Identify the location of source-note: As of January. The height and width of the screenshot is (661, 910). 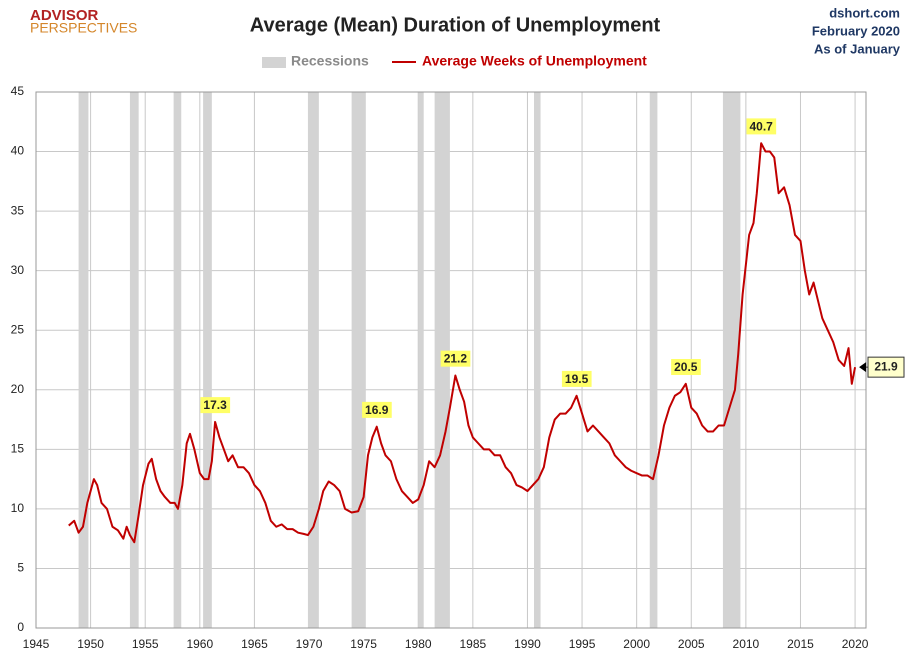
(857, 48).